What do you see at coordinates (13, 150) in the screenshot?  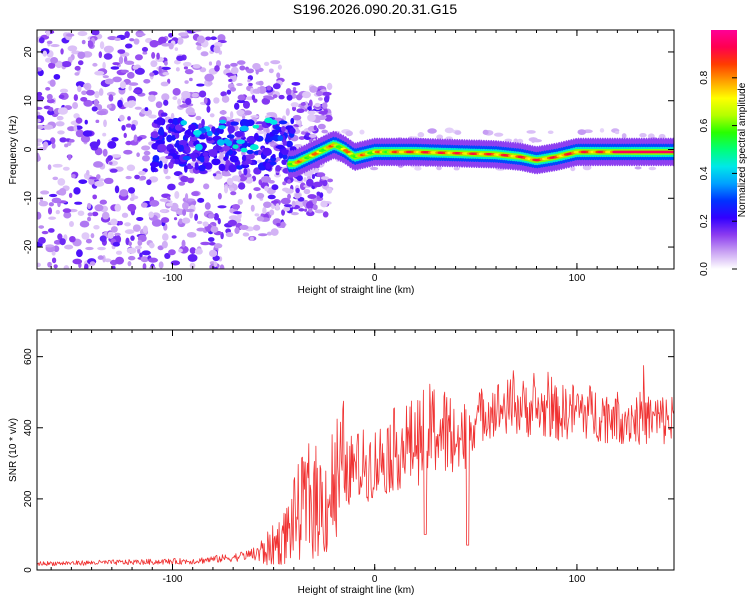 I see `spectrogram-ylabel: Frequency (Hz)` at bounding box center [13, 150].